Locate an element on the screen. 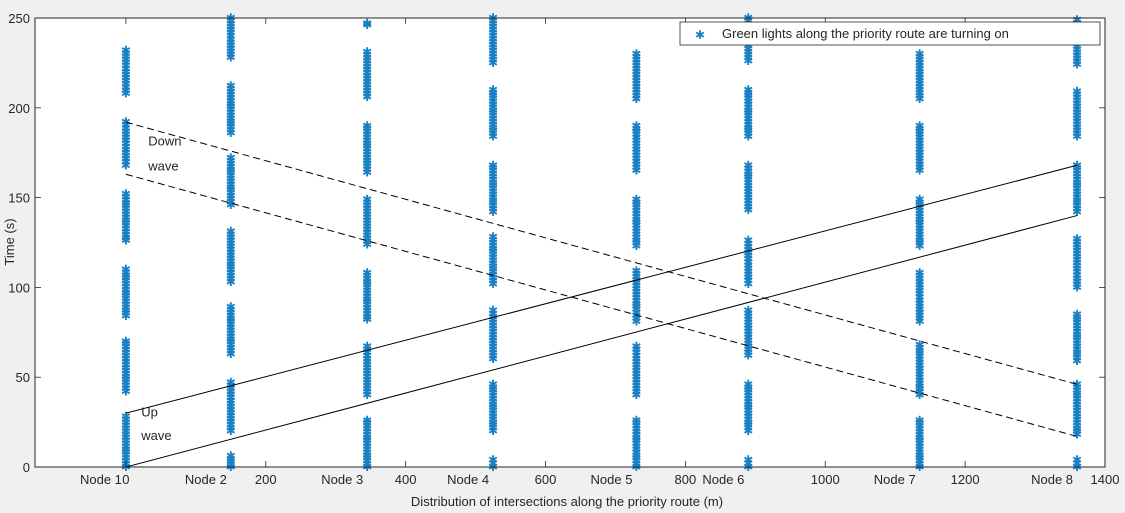 This screenshot has width=1125, height=513. y-tick-label: 0 is located at coordinates (26, 467).